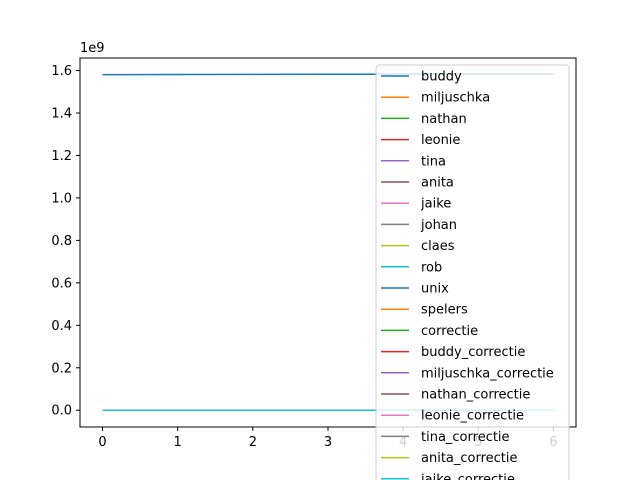 The image size is (640, 480). I want to click on y-tick-label: 0.0, so click(61, 411).